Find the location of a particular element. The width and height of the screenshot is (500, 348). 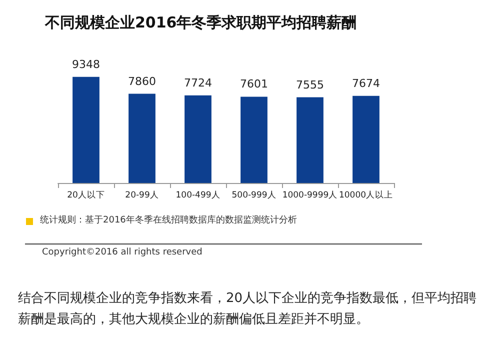

chart-title: 不同规模企业2016年冬季求职期平均招聘薪酬 is located at coordinates (200, 23).